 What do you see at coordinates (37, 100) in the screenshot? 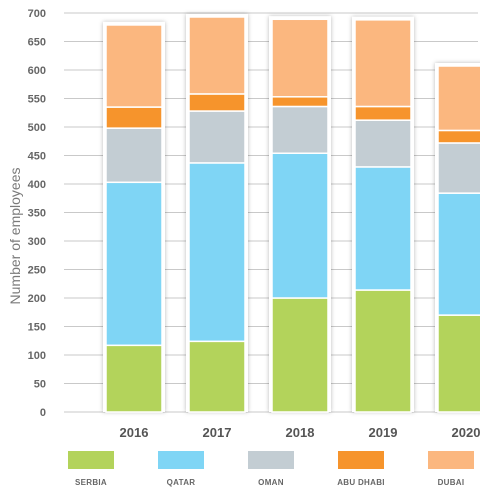
I see `y-tick-label: 550` at bounding box center [37, 100].